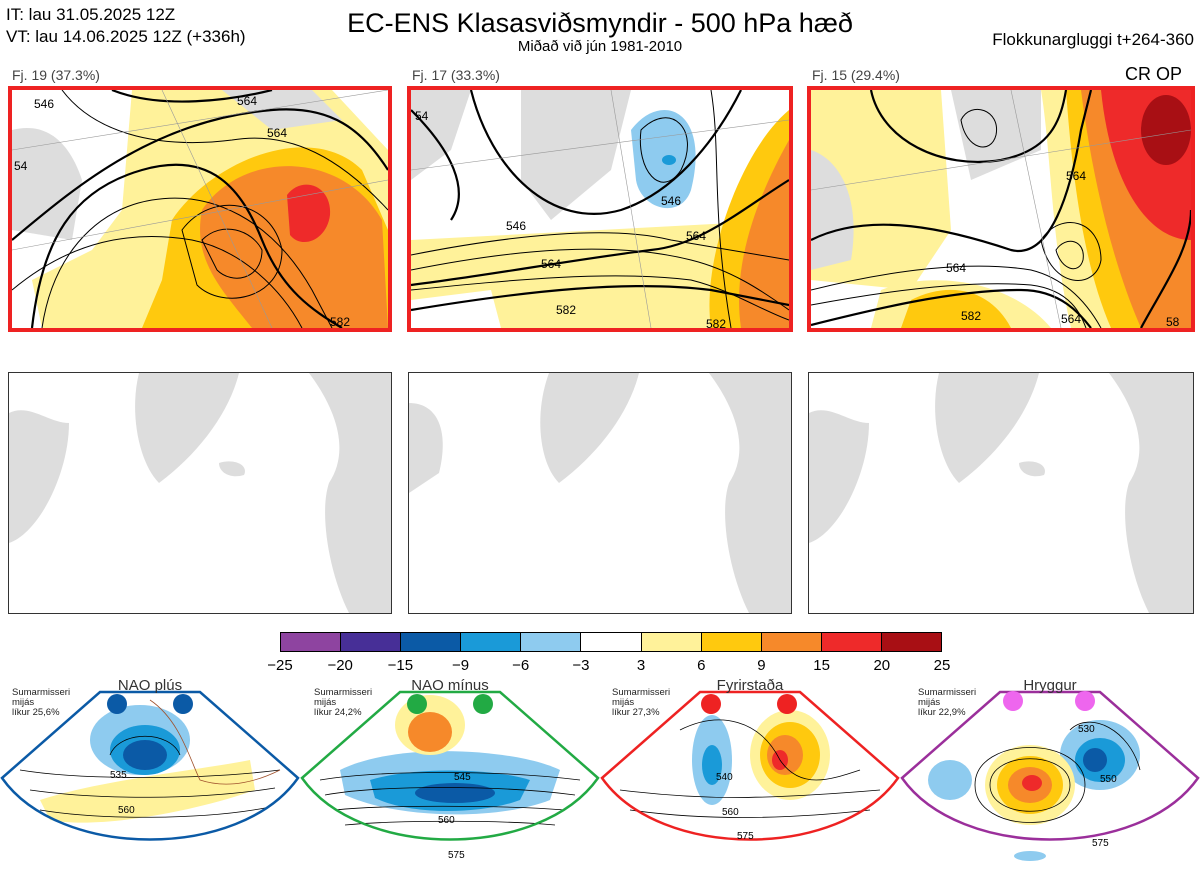  I want to click on colorbar-tick-label: −25, so click(280, 665).